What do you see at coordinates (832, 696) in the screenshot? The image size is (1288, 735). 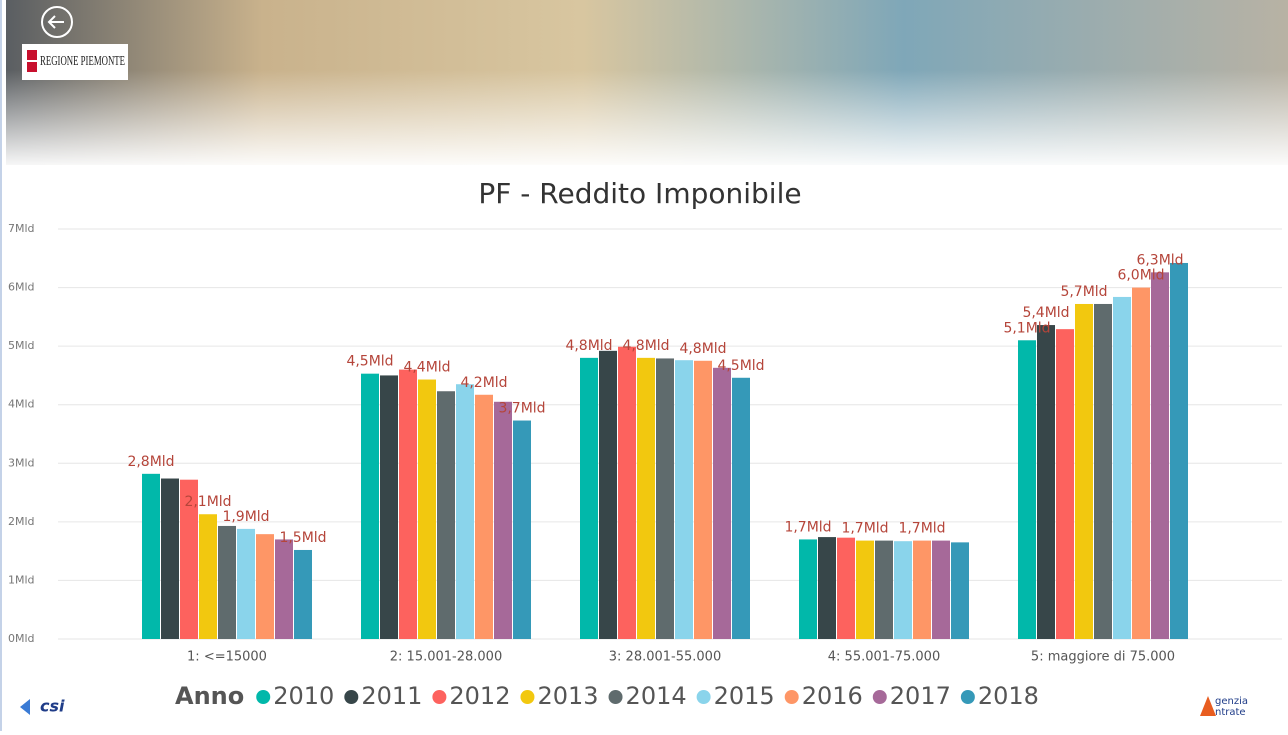 I see `legend-label: 2016` at bounding box center [832, 696].